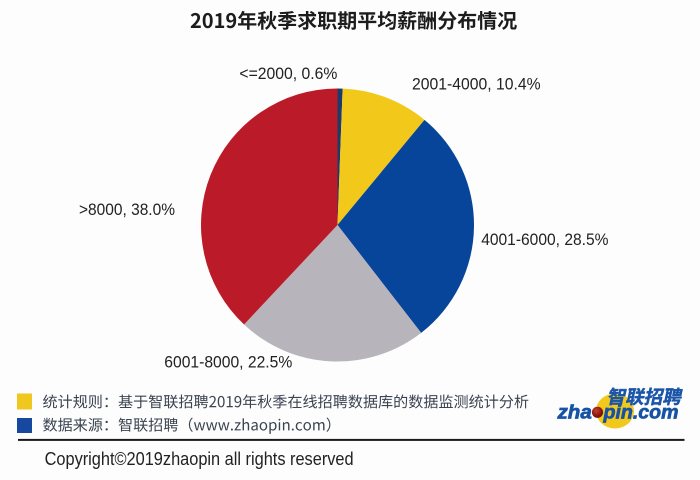 The height and width of the screenshot is (480, 700). What do you see at coordinates (127, 209) in the screenshot?
I see `svg-text: >8000, 38.0%` at bounding box center [127, 209].